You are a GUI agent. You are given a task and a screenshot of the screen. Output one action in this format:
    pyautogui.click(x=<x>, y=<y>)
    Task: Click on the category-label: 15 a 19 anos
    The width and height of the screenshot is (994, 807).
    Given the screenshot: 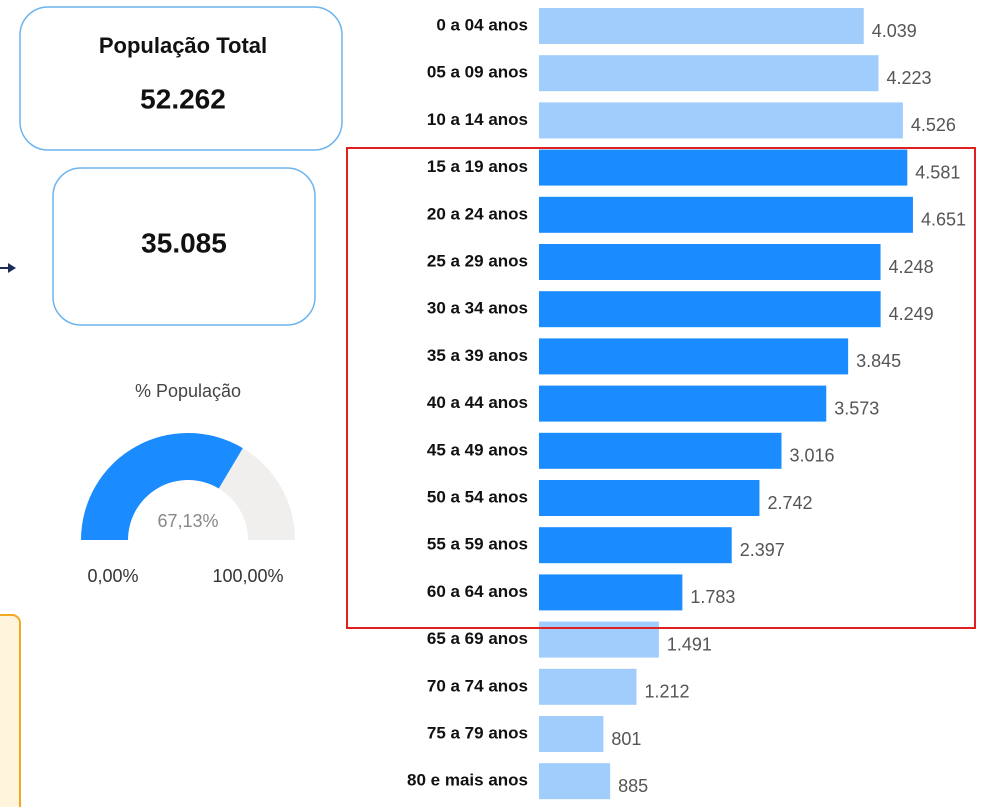 What is the action you would take?
    pyautogui.click(x=477, y=166)
    